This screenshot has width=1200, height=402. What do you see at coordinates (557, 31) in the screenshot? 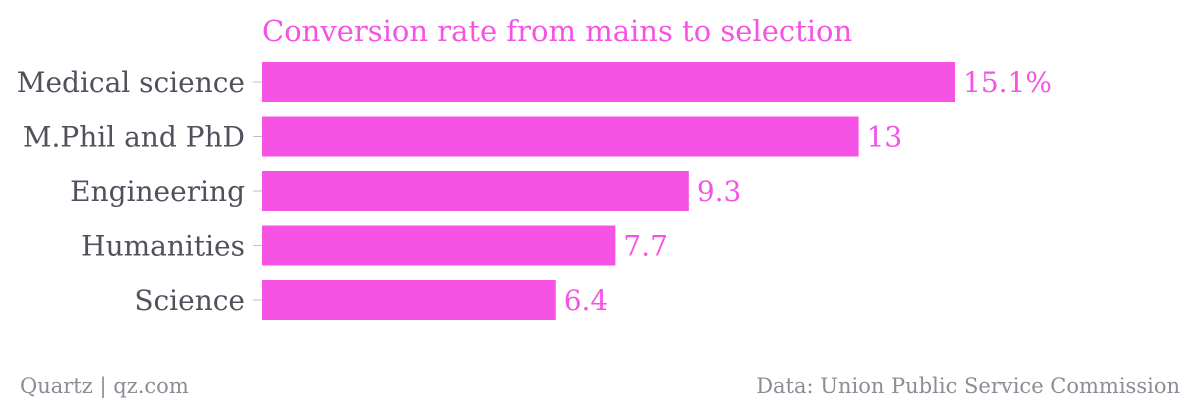
I see `chart-title: Conversion rate from mains to selection` at bounding box center [557, 31].